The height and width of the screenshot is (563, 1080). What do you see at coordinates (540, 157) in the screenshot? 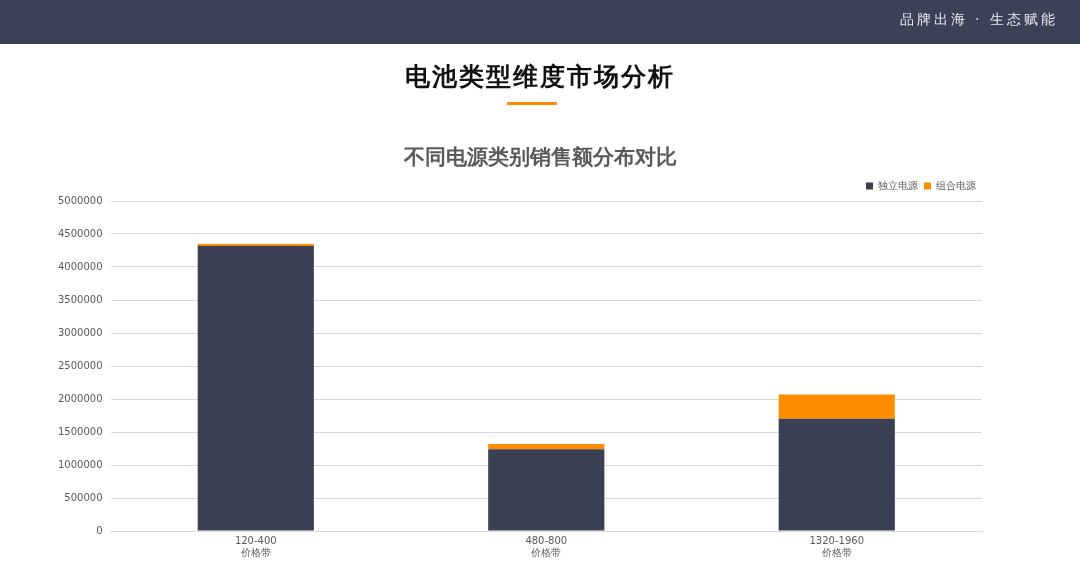
I see `chart-subtitle: 不同电源类别销售额分布对比` at bounding box center [540, 157].